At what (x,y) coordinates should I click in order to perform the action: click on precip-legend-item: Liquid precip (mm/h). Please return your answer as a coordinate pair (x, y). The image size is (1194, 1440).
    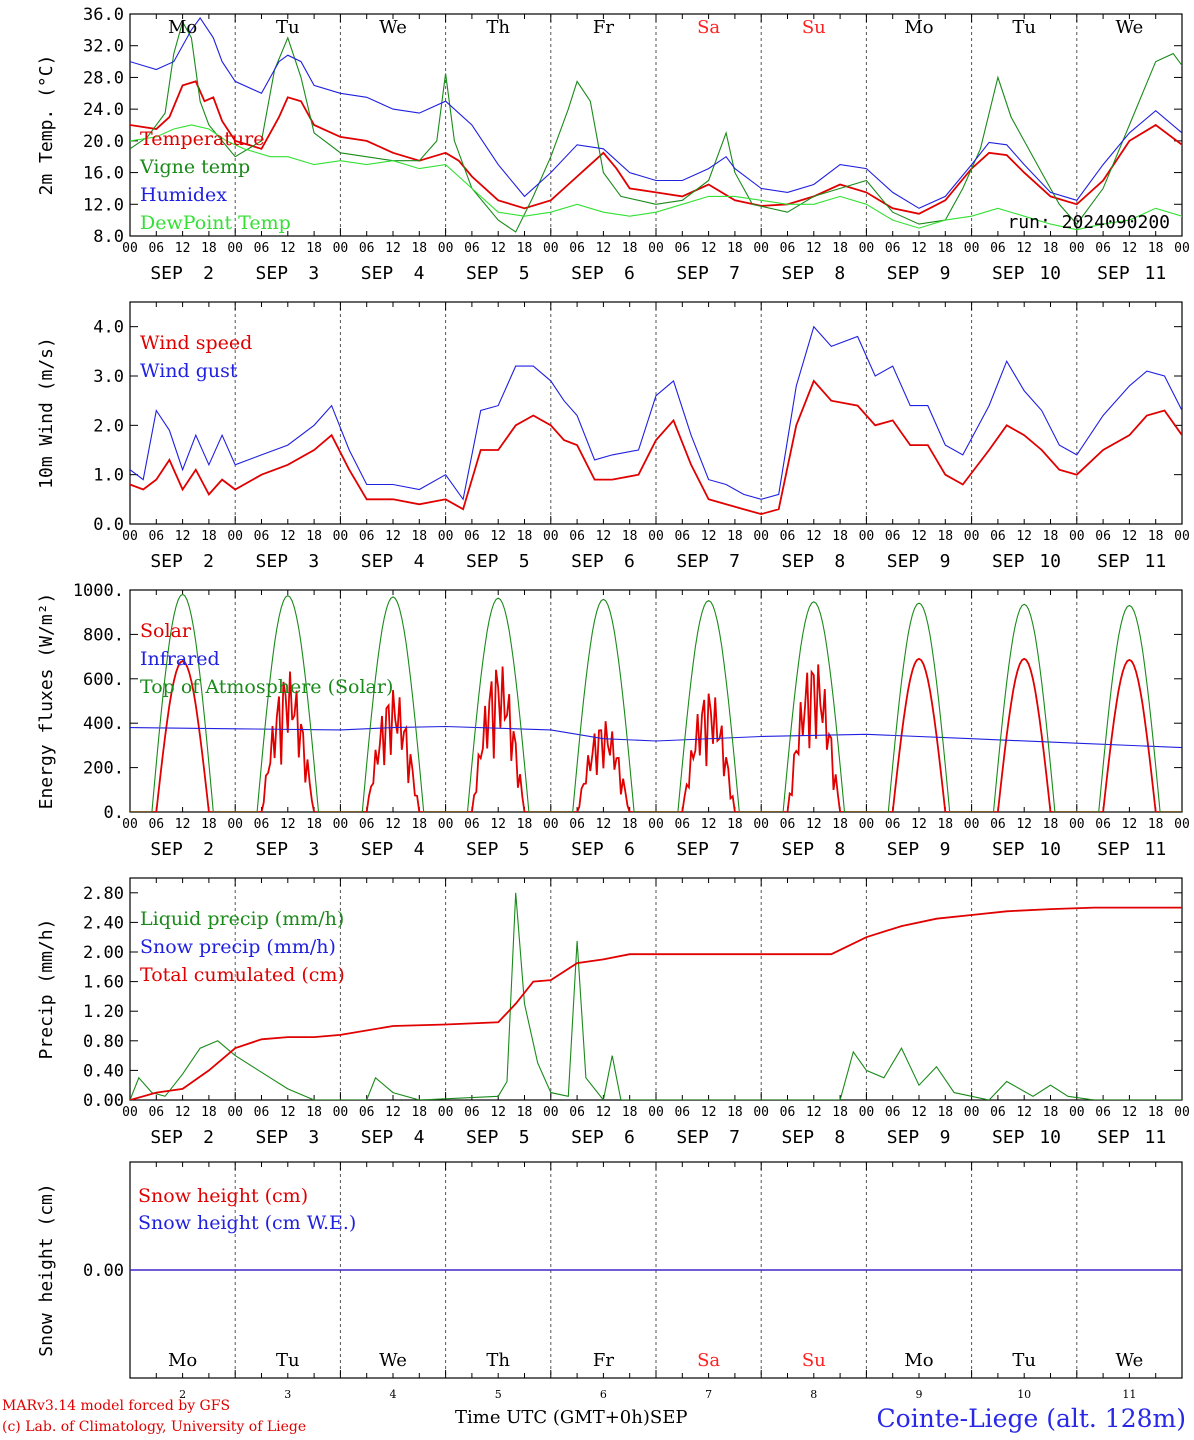
    Looking at the image, I should click on (242, 919).